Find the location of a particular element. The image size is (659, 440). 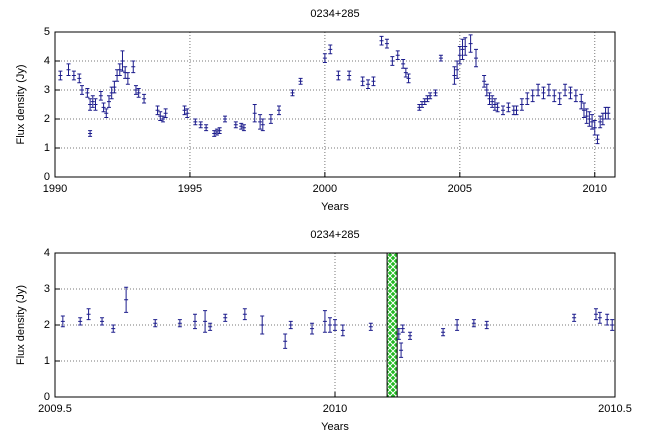

x-tick-label: 2000 is located at coordinates (325, 189).